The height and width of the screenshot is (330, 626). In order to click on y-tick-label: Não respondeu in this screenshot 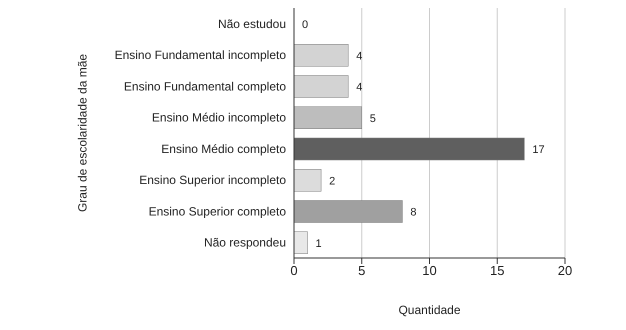, I will do `click(245, 243)`.